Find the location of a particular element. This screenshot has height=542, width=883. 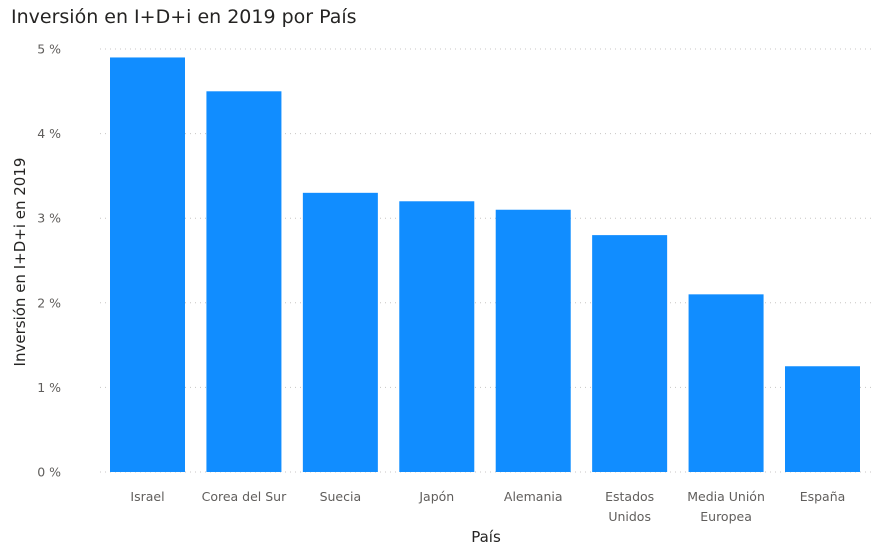

y-tick-label: 0 % is located at coordinates (49, 472).